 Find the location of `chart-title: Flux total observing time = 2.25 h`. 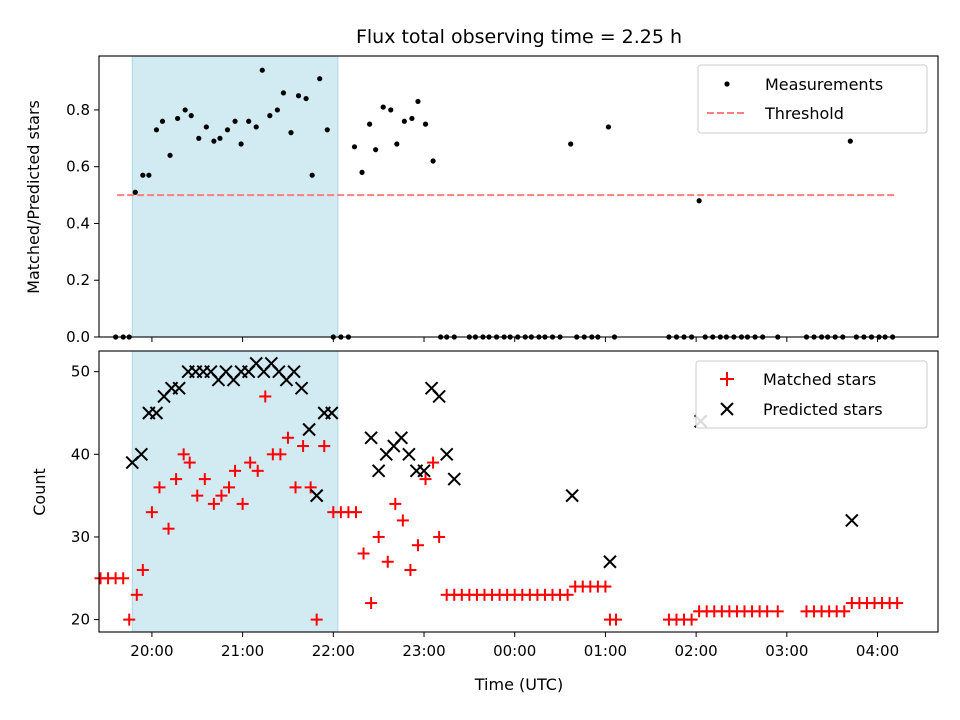

chart-title: Flux total observing time = 2.25 h is located at coordinates (519, 37).